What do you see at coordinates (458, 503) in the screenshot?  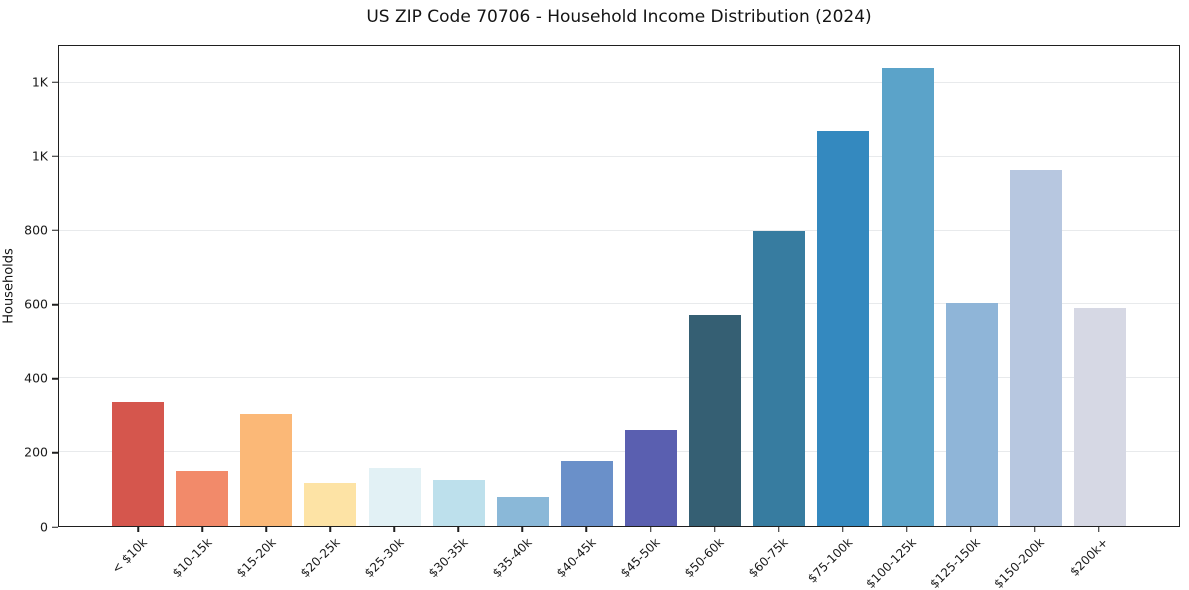 I see `bar-$30-35k` at bounding box center [458, 503].